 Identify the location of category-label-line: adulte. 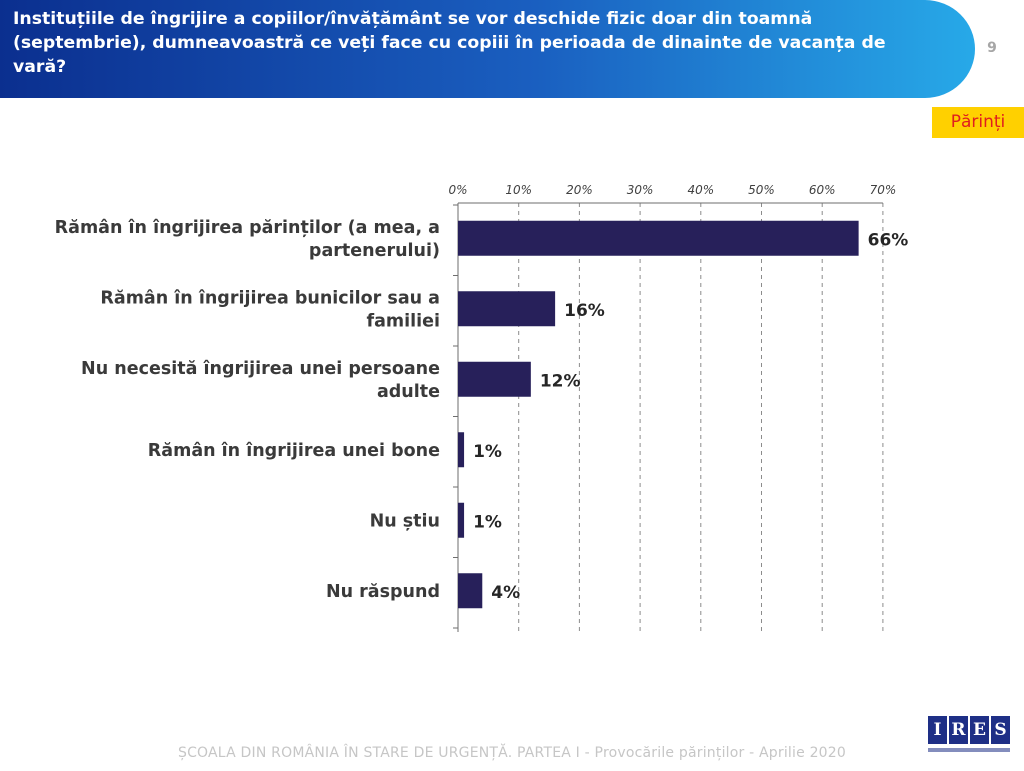
(408, 392).